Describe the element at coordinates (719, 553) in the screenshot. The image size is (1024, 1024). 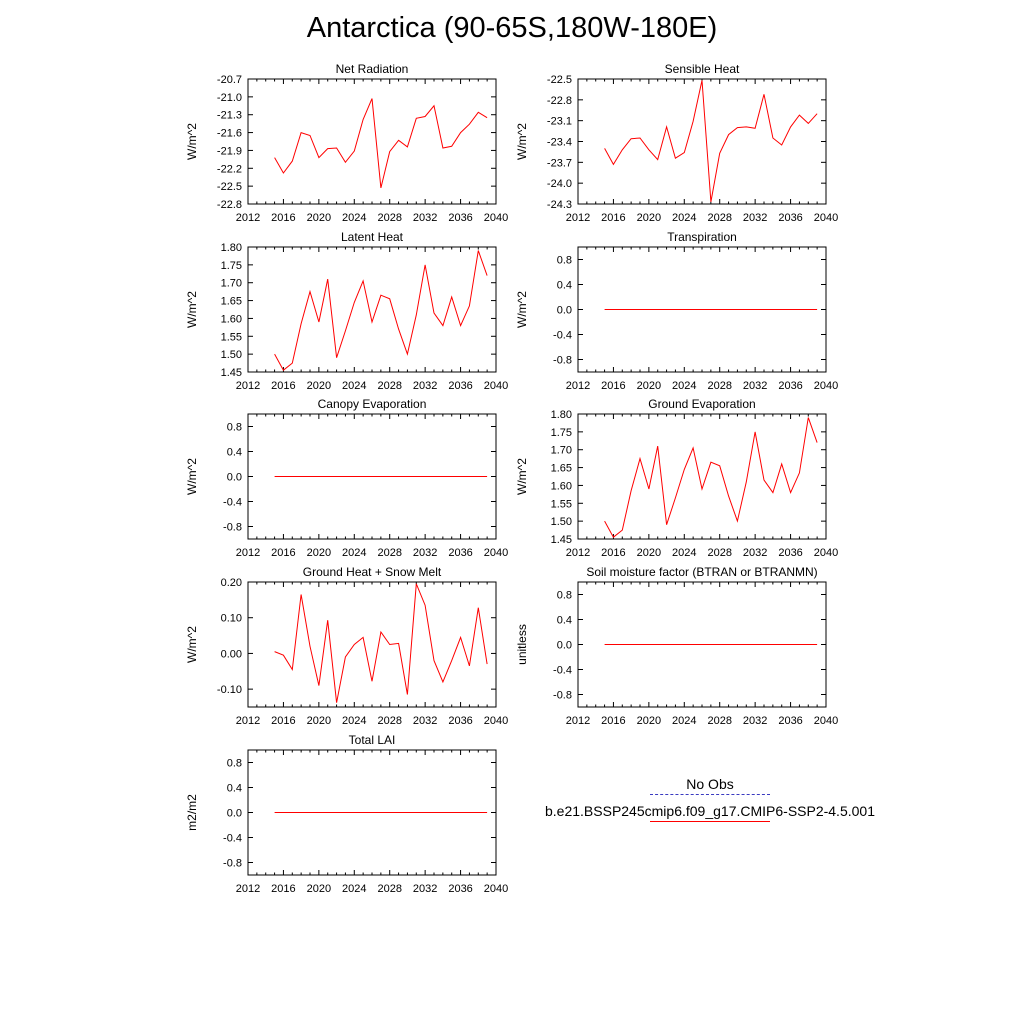
I see `chart-6-xtick-label: 2028` at that location.